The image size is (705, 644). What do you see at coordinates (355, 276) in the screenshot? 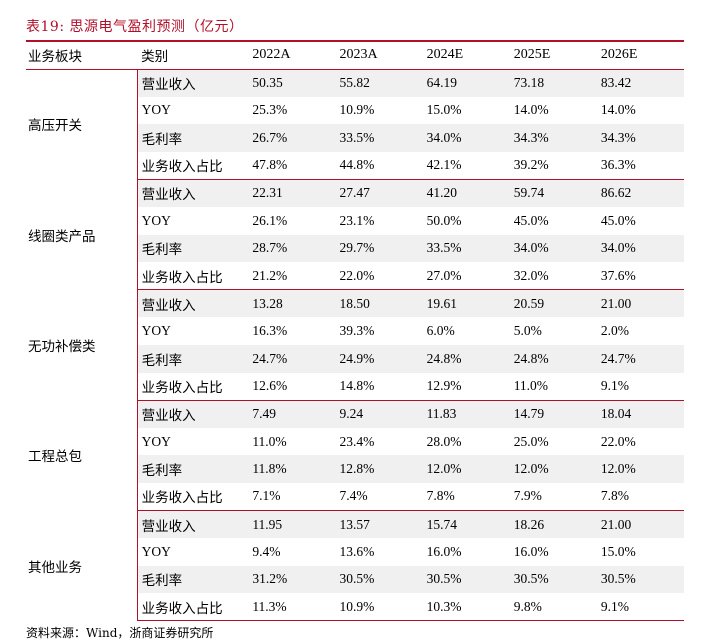
I see `table-row: 业务收入占比 21.2% 22.0% 27.0% 32.0% 37.6%` at bounding box center [355, 276].